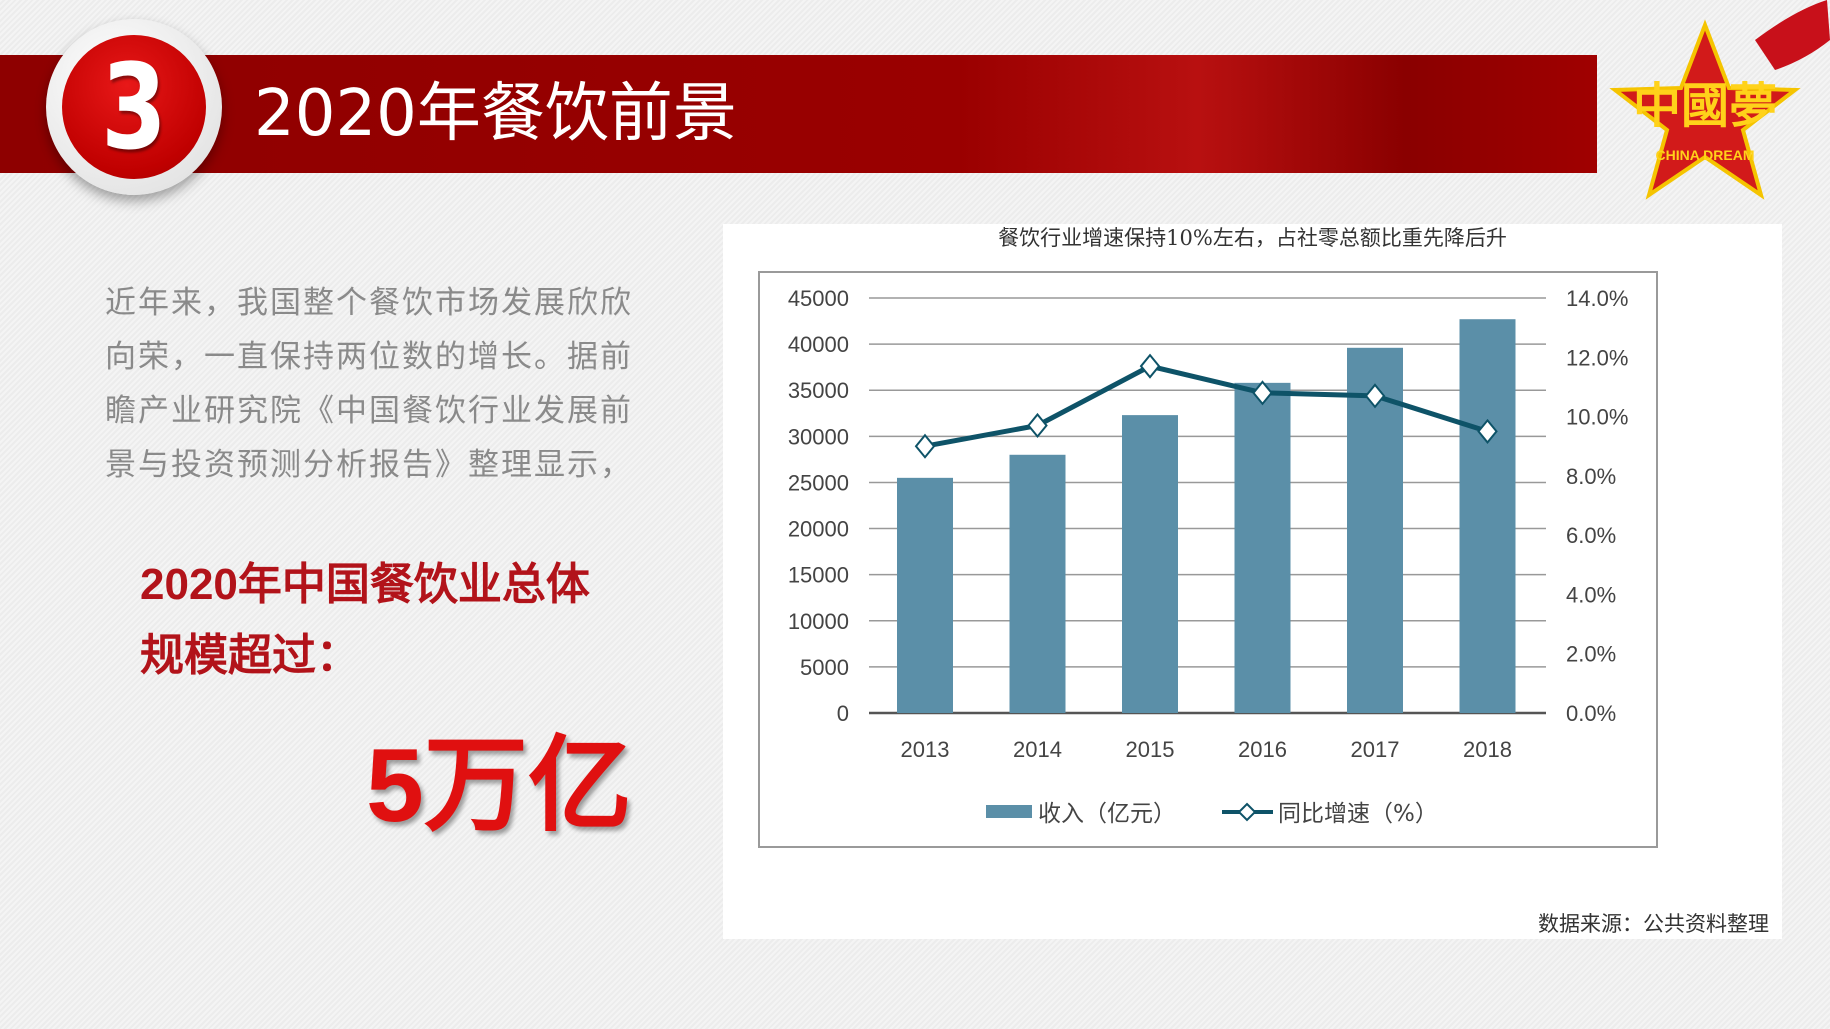 The image size is (1830, 1029). I want to click on intro-line: 向荣，一直保持两位数的增长。据前, so click(369, 357).